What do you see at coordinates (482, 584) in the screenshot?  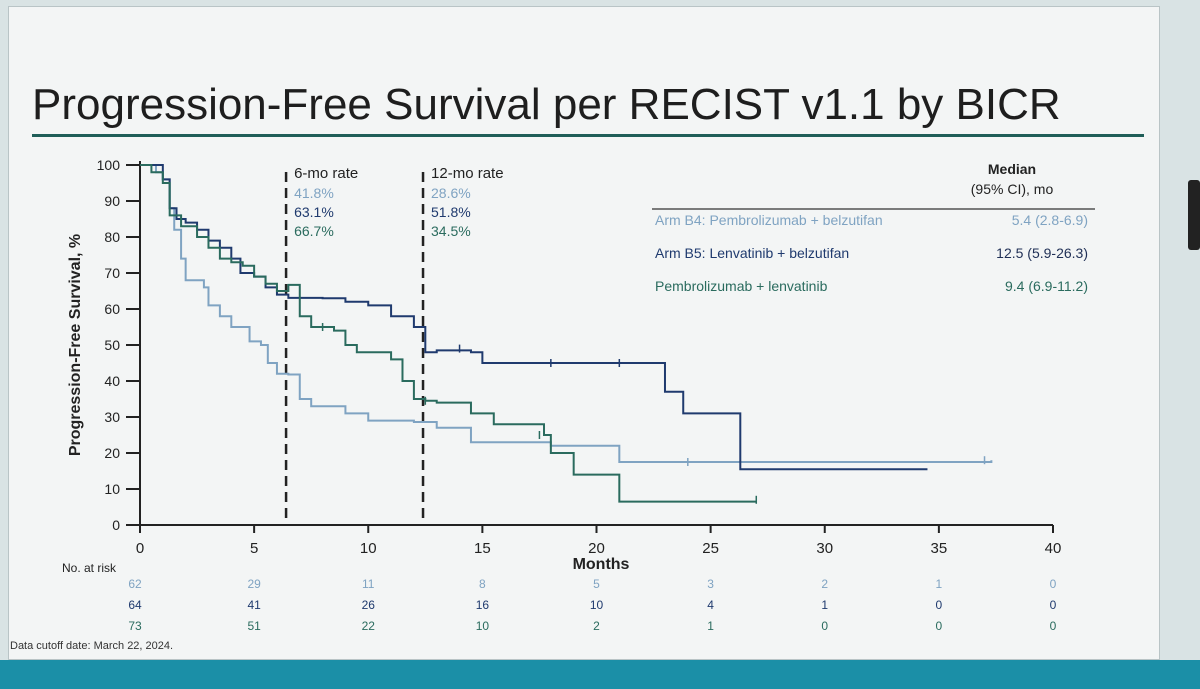 I see `at-risk-value: 8` at bounding box center [482, 584].